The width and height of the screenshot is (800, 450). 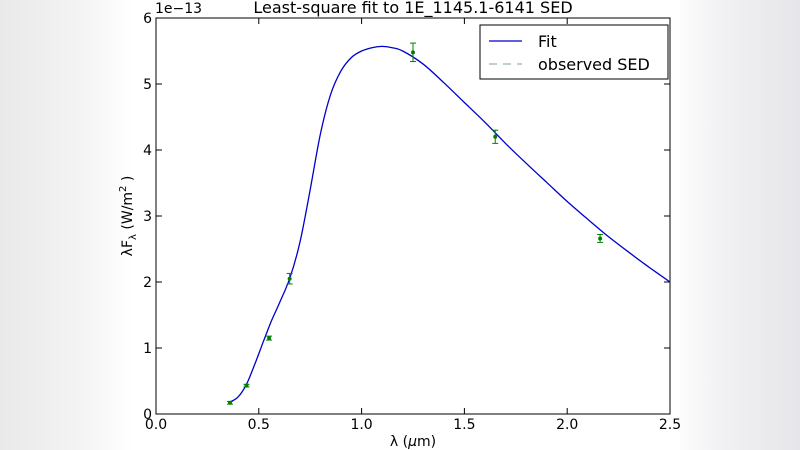 What do you see at coordinates (259, 425) in the screenshot?
I see `x-tick-label: 0.5` at bounding box center [259, 425].